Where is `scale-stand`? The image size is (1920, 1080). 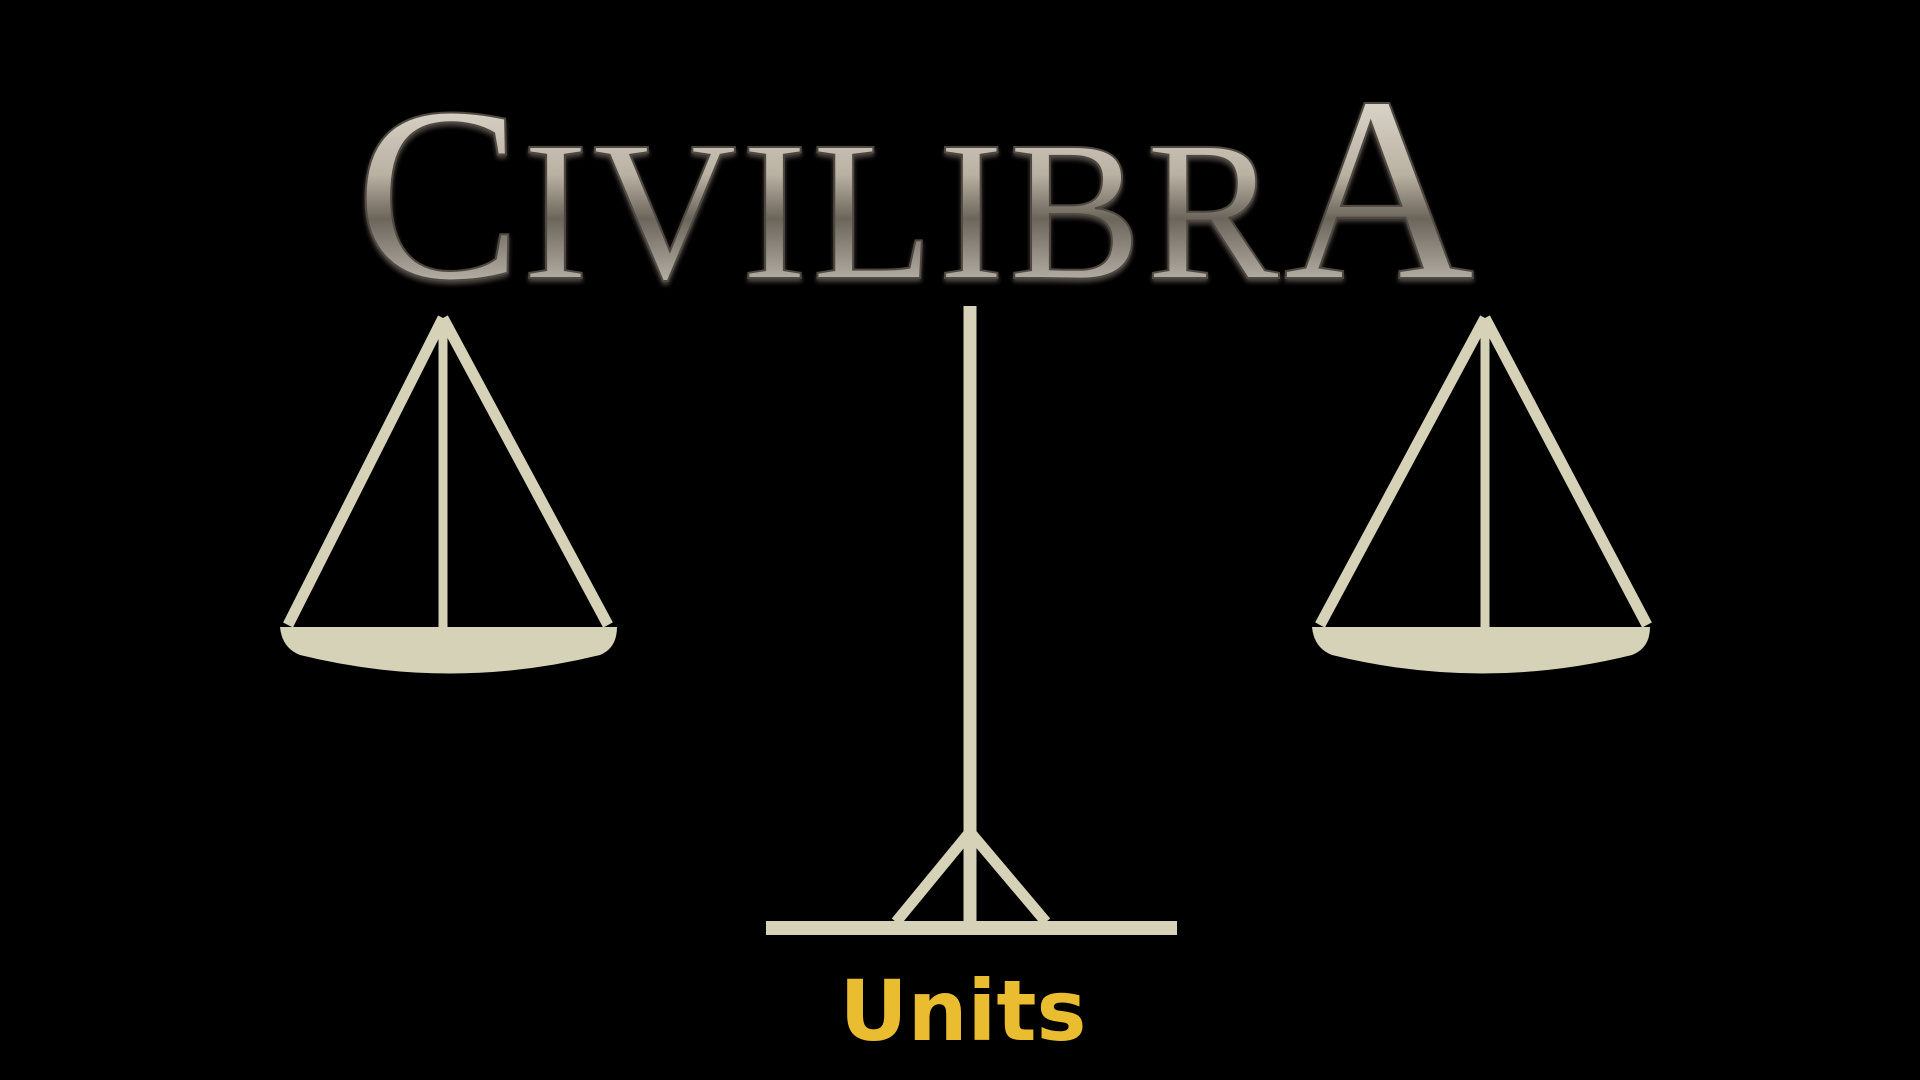
scale-stand is located at coordinates (971, 620).